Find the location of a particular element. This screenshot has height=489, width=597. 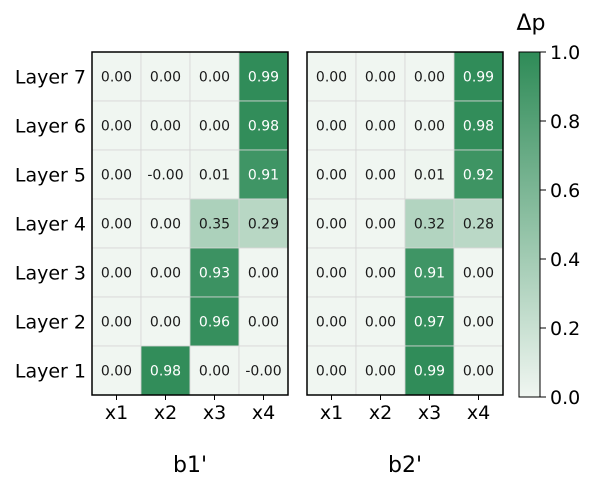

cell-label-p0-r6-c0: 0.00 is located at coordinates (116, 372).